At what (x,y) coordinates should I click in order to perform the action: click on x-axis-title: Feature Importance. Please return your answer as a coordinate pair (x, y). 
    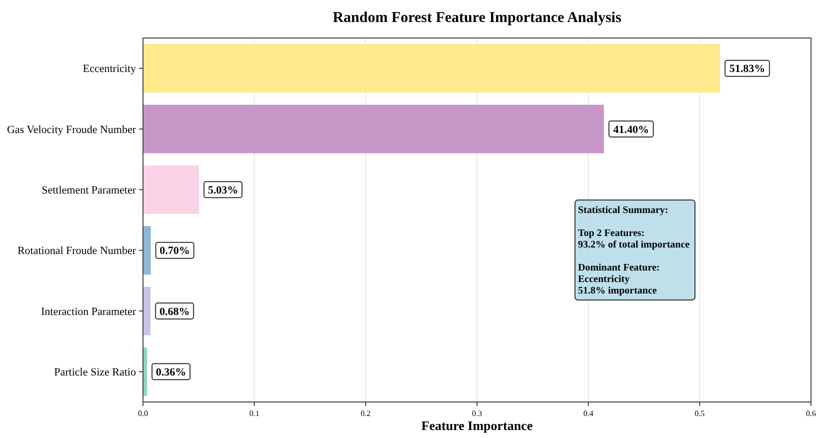
    Looking at the image, I should click on (477, 425).